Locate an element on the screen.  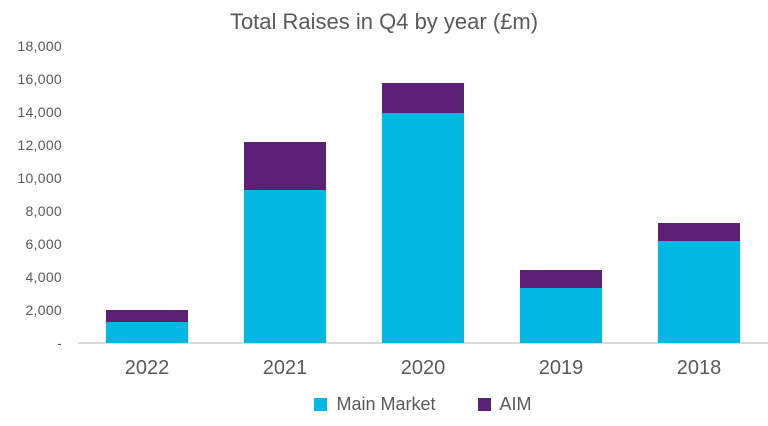
y-tick-label: 14,000 is located at coordinates (39, 112).